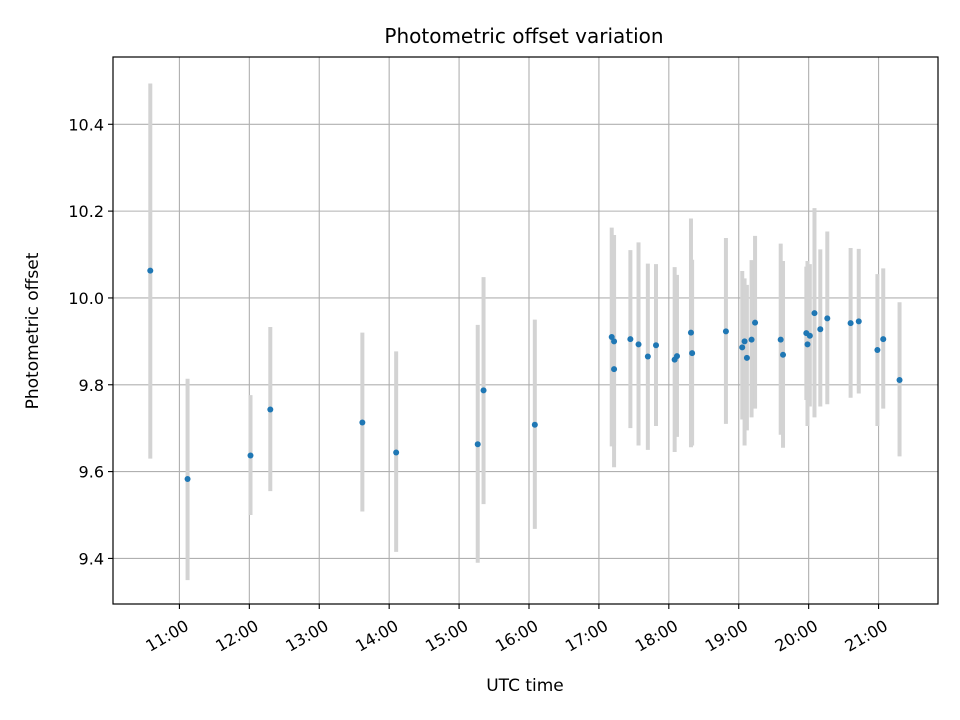  Describe the element at coordinates (525, 686) in the screenshot. I see `x-axis-title: UTC time` at that location.